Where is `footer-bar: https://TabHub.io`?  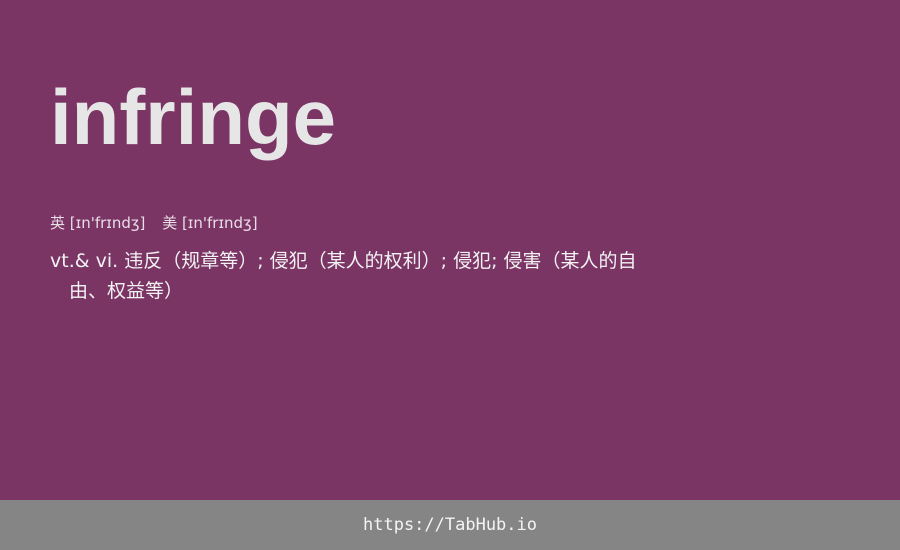
footer-bar: https://TabHub.io is located at coordinates (450, 525).